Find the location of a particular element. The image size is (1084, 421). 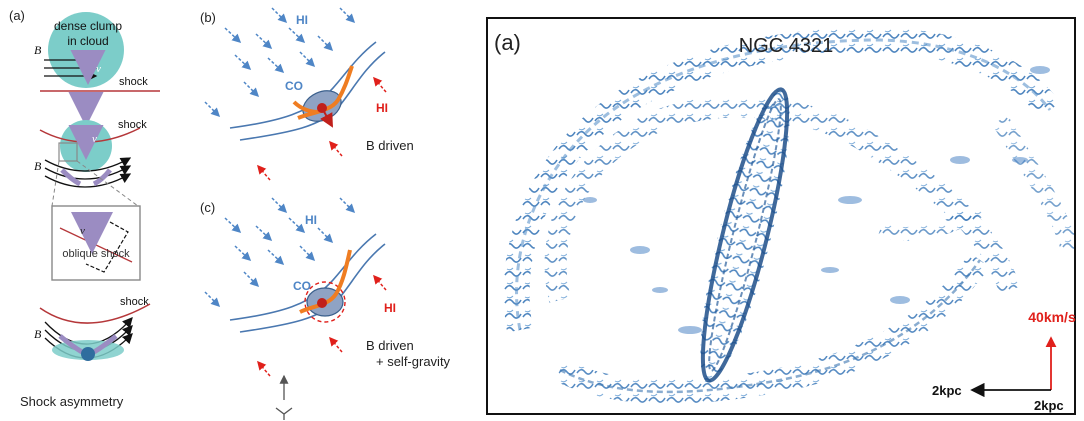

panel-c: (c) HI CO HI B driven + self-gra is located at coordinates (325, 308).